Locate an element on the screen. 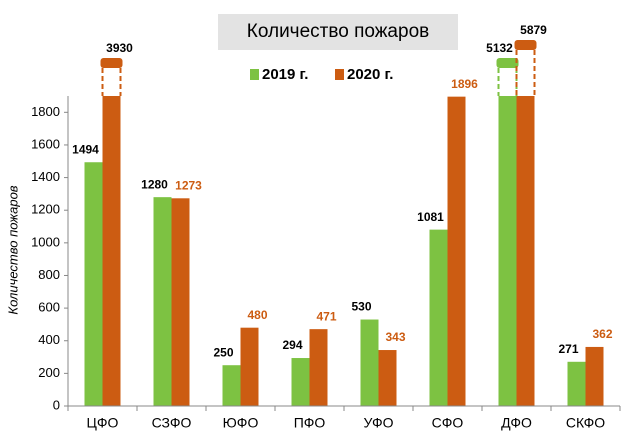  x-tick-label: ДФО is located at coordinates (516, 423).